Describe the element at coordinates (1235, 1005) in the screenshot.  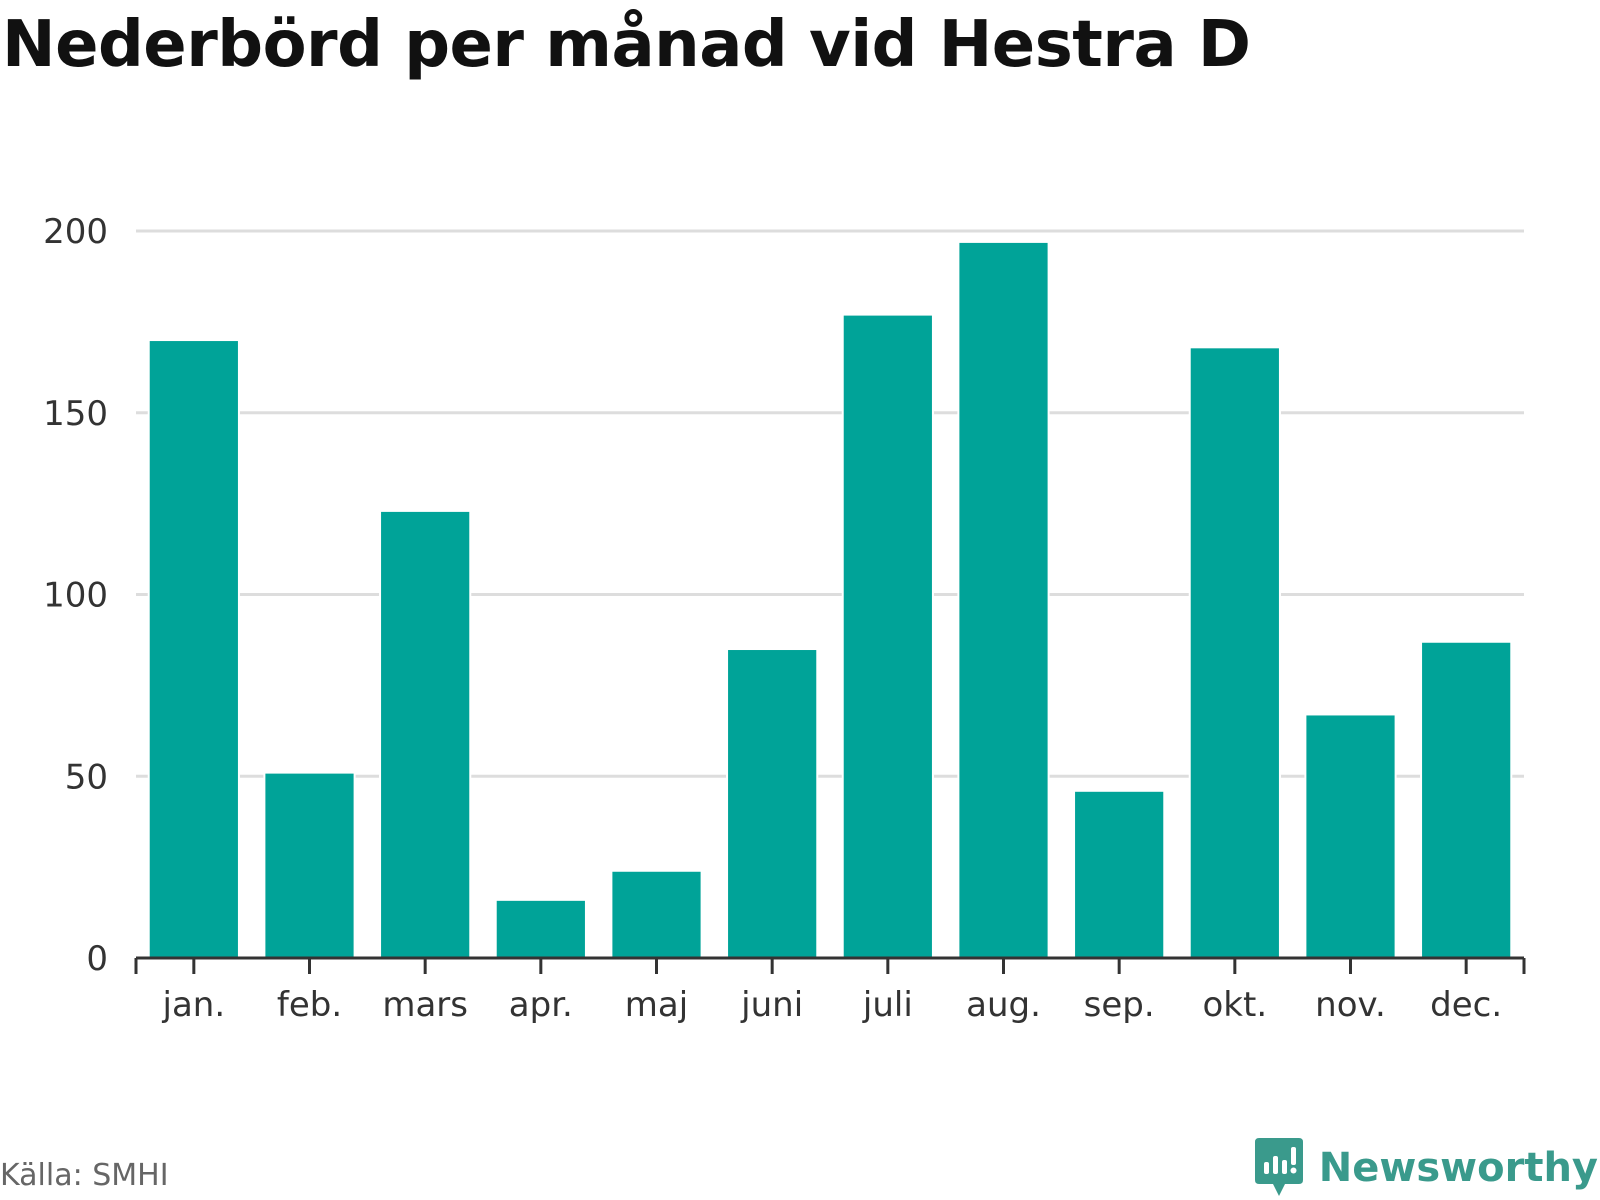
I see `x-tick-label: okt.` at that location.